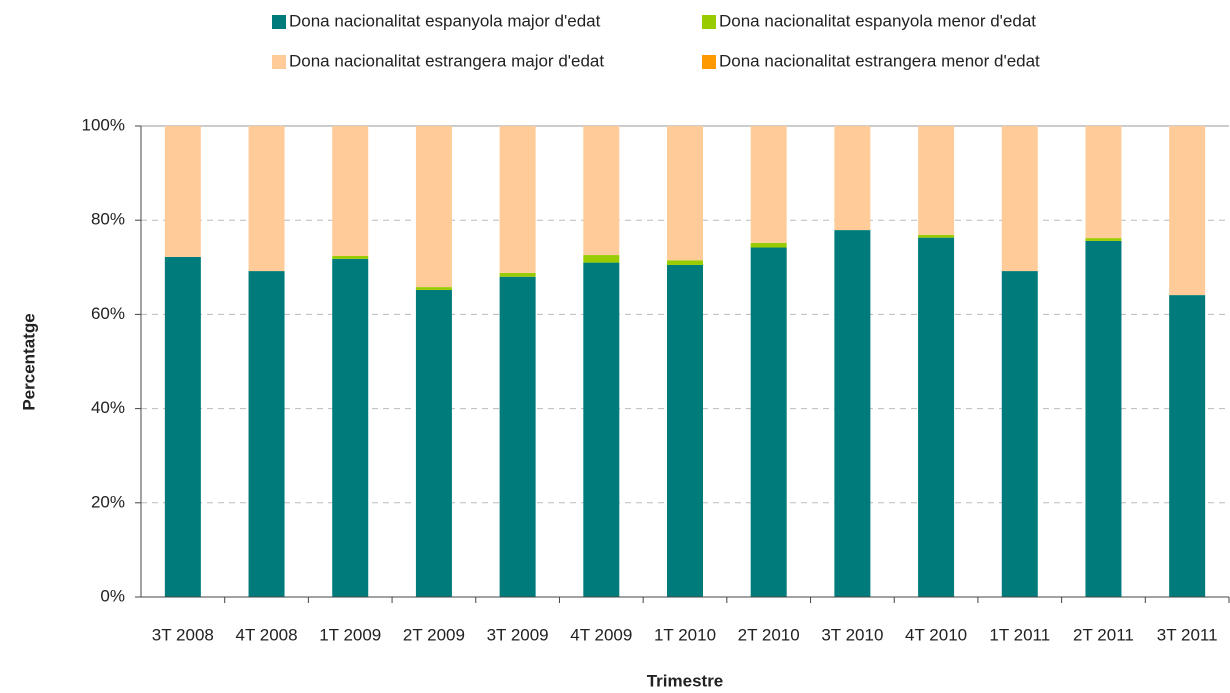 Image resolution: width=1230 pixels, height=693 pixels. Describe the element at coordinates (601, 634) in the screenshot. I see `x-tick-label: 4T 2009` at that location.